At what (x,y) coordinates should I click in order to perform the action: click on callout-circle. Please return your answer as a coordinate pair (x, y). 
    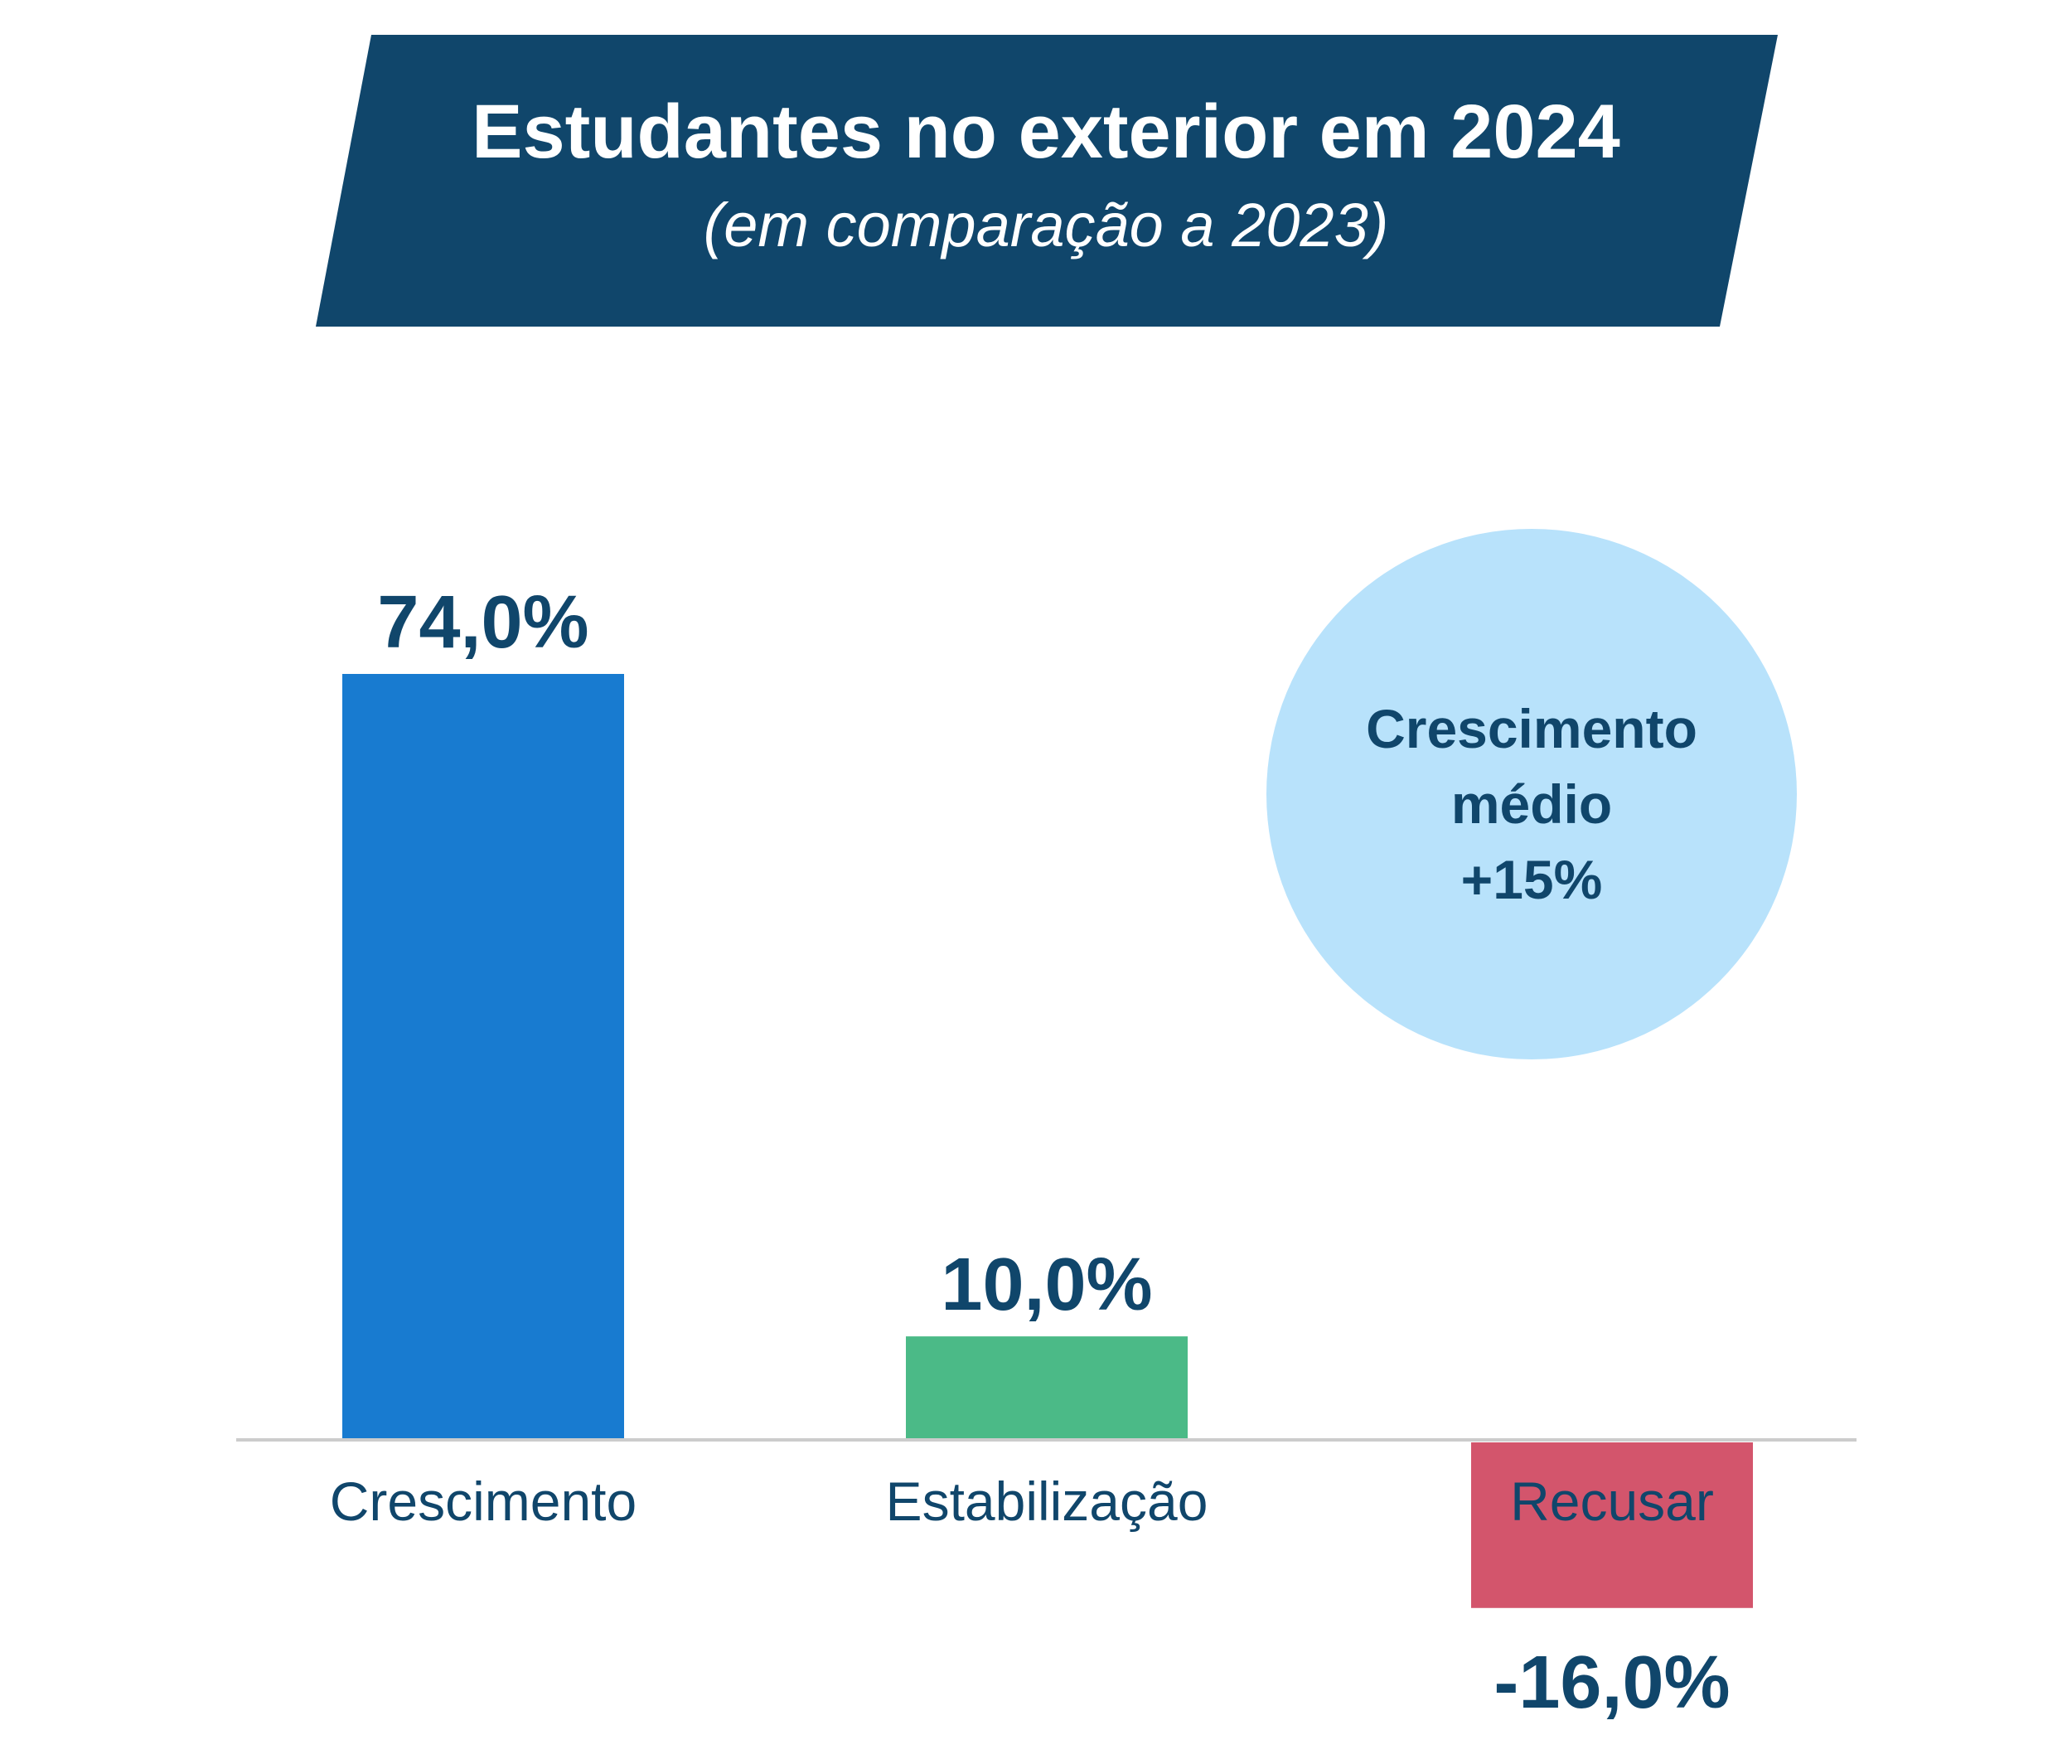
    Looking at the image, I should click on (1531, 794).